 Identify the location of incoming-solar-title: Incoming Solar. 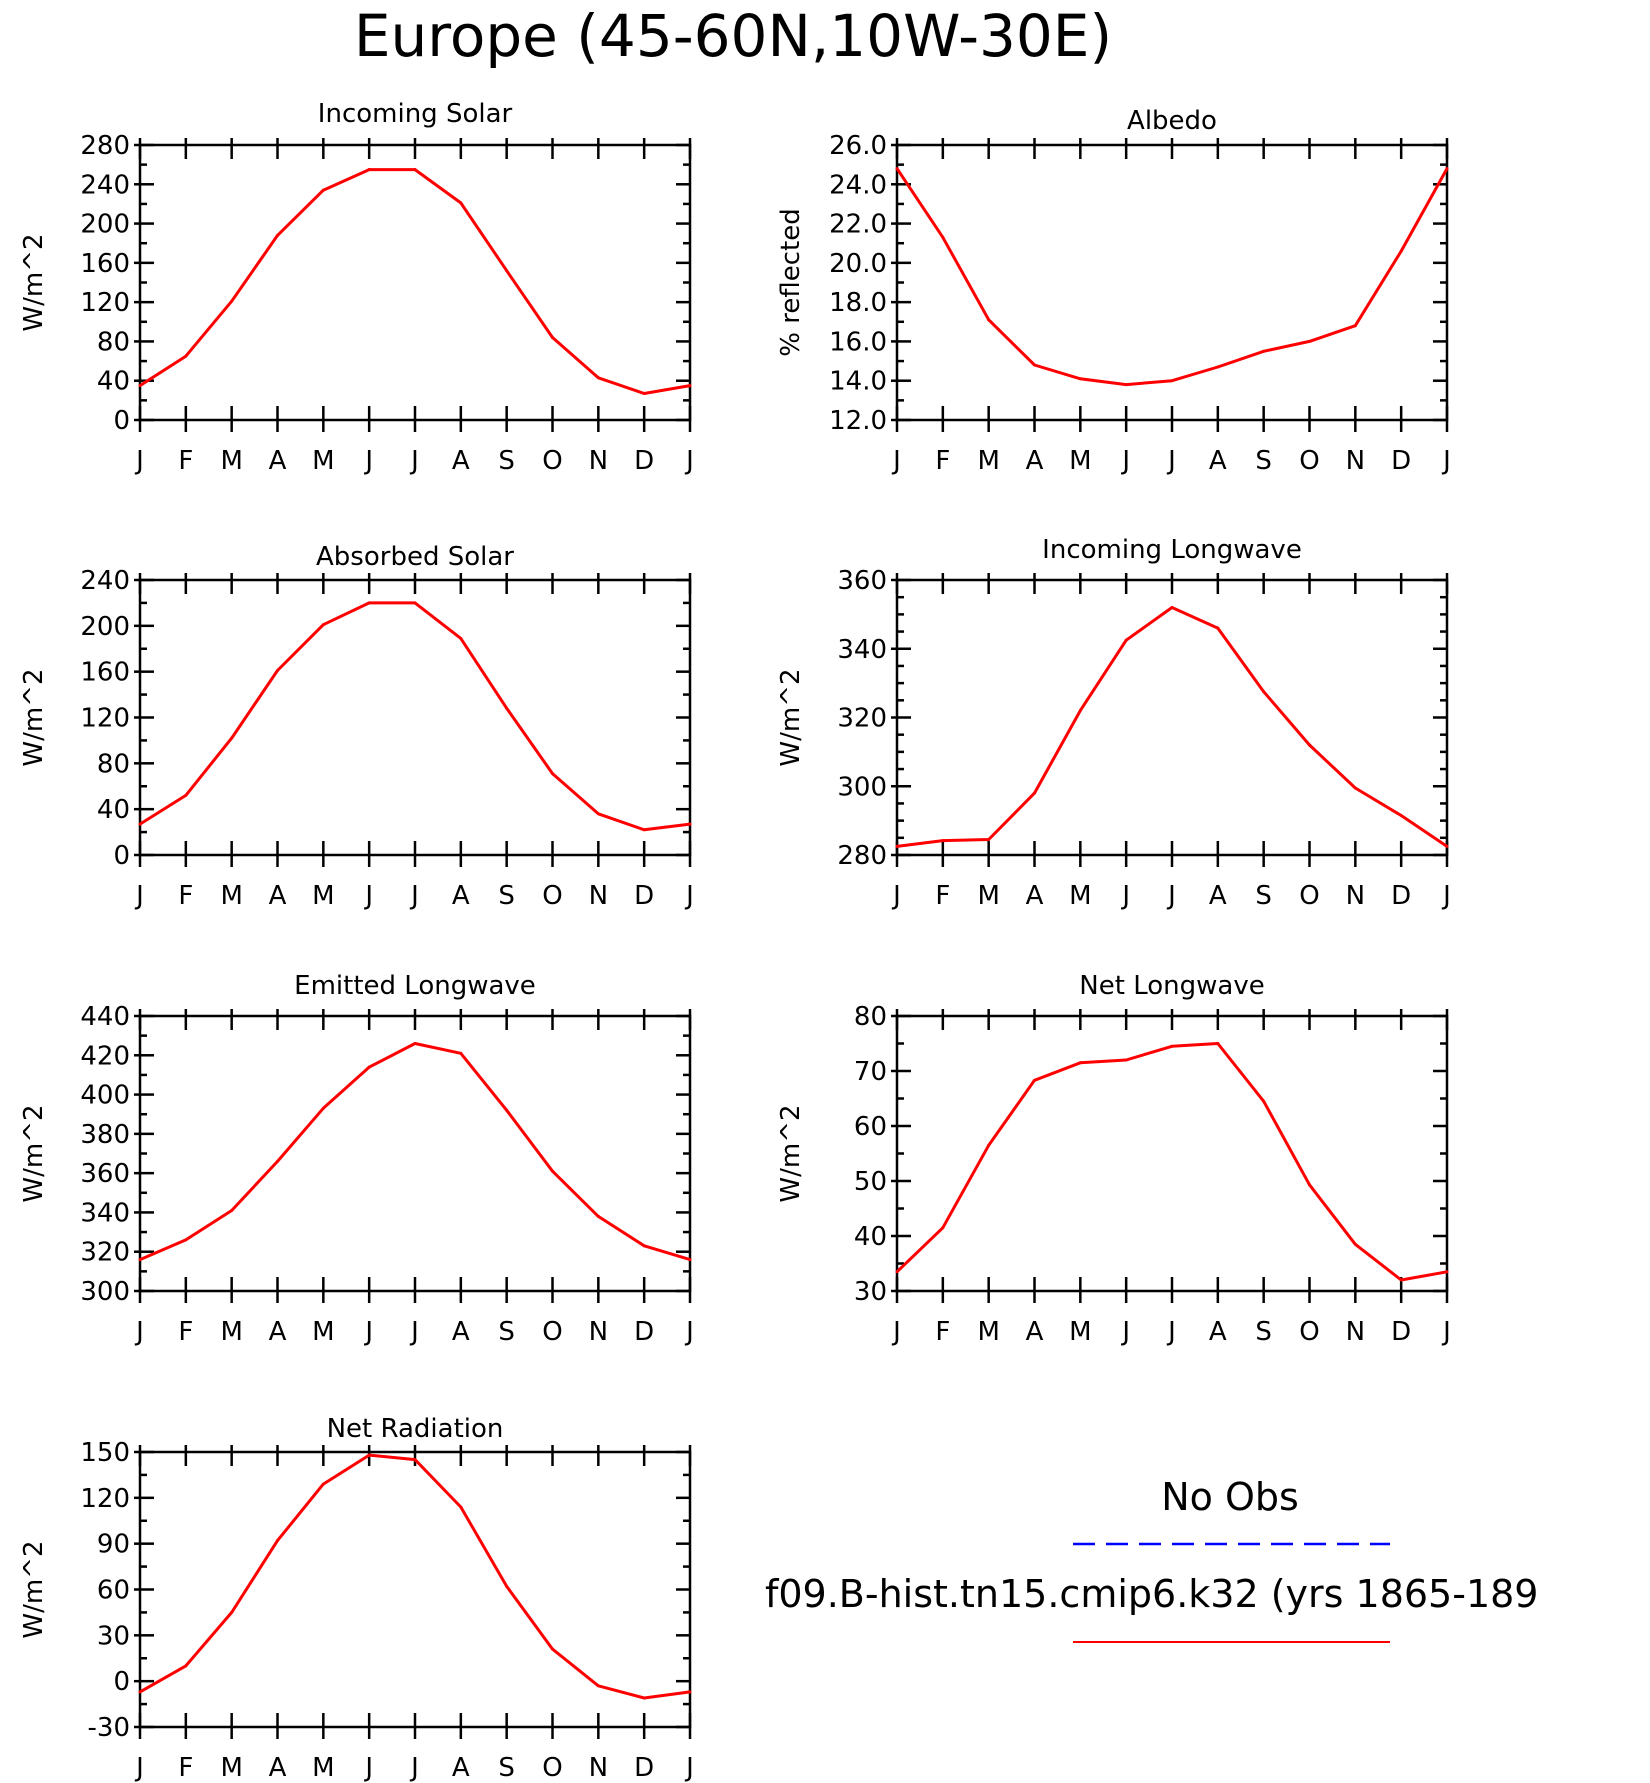
(415, 114).